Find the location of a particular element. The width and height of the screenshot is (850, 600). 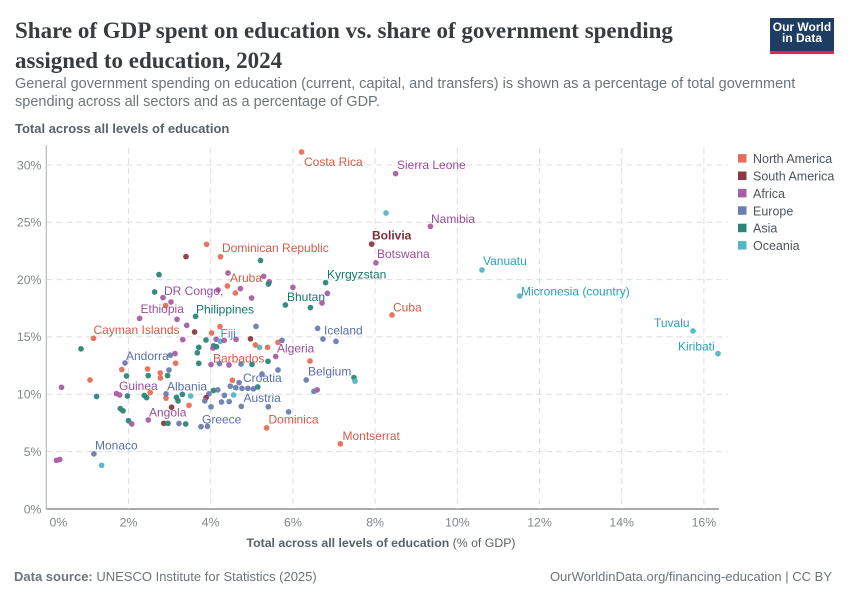

svg-text: 20% is located at coordinates (29, 280).